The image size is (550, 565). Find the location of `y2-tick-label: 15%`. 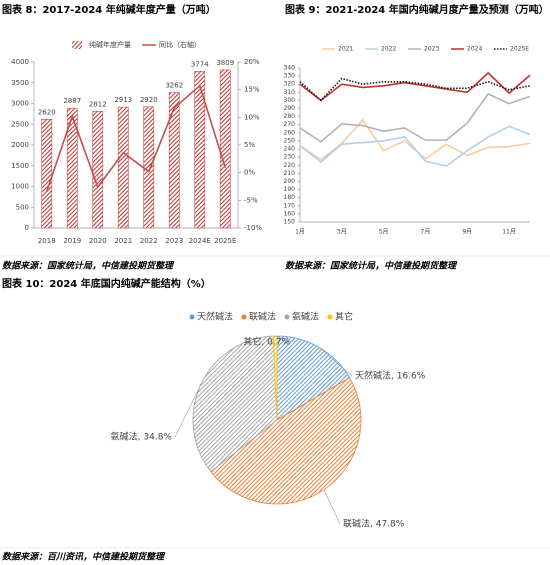

y2-tick-label: 15% is located at coordinates (252, 90).